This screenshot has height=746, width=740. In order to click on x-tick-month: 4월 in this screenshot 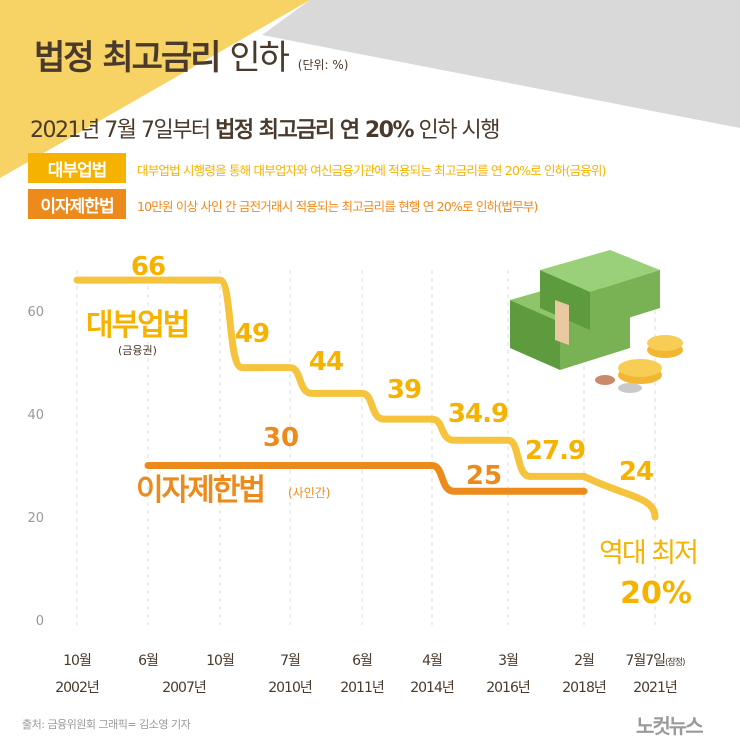, I will do `click(432, 661)`.